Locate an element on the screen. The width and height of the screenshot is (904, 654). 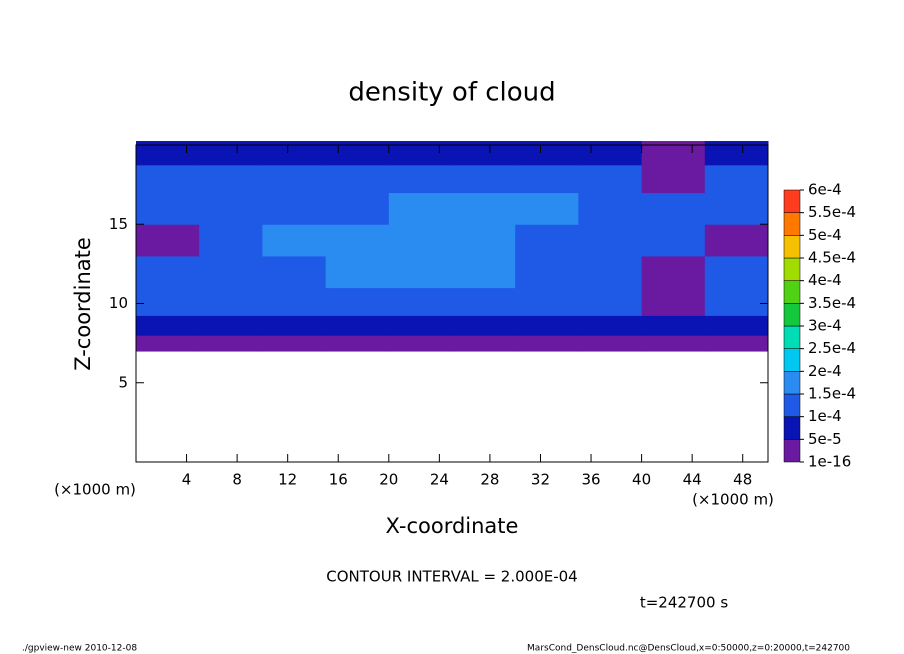
x-tick-label: 40 is located at coordinates (641, 480).